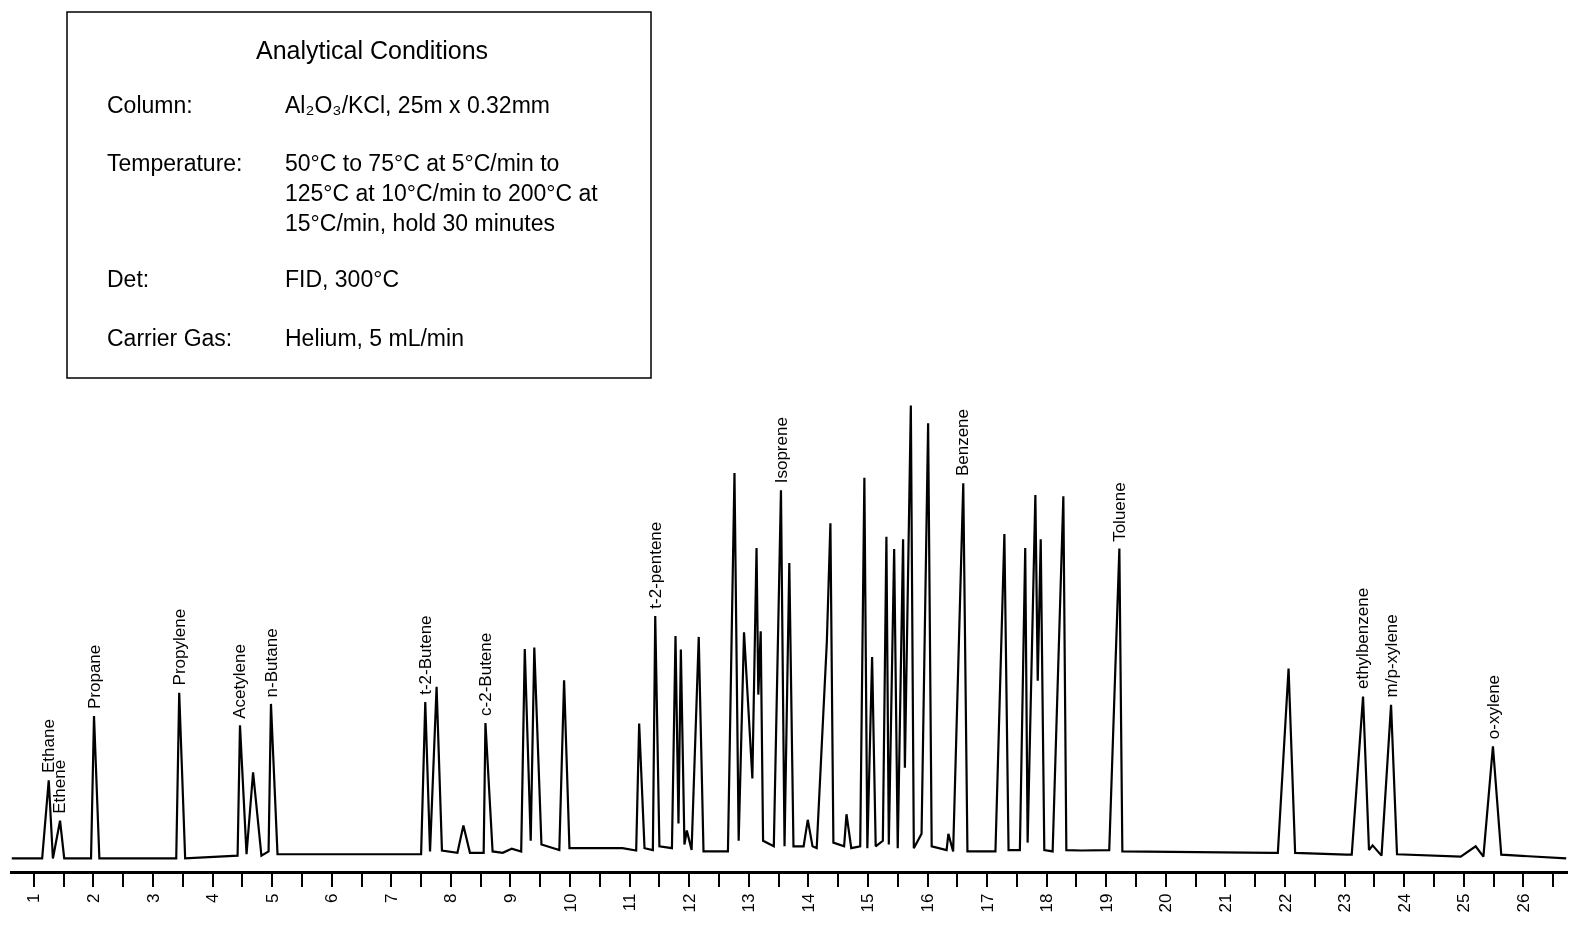  What do you see at coordinates (271, 663) in the screenshot?
I see `annotation: n-Butane` at bounding box center [271, 663].